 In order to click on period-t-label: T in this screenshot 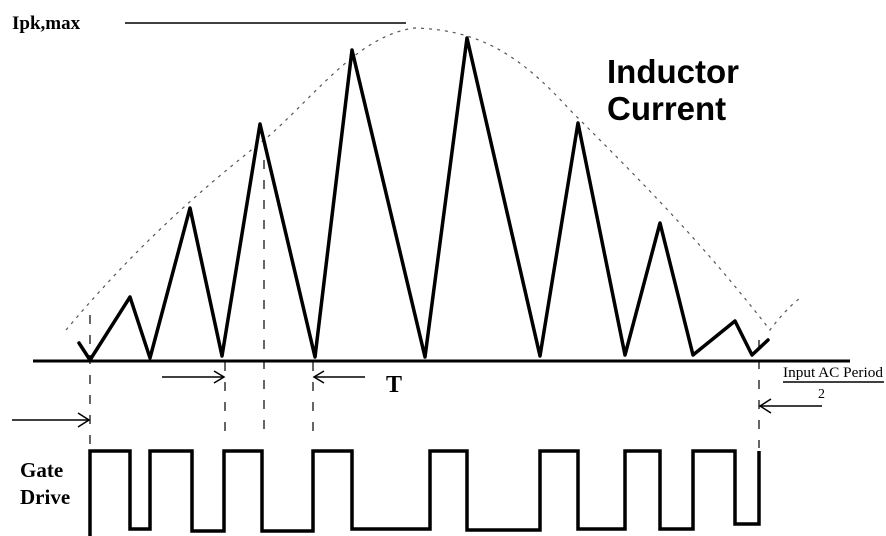, I will do `click(394, 385)`.